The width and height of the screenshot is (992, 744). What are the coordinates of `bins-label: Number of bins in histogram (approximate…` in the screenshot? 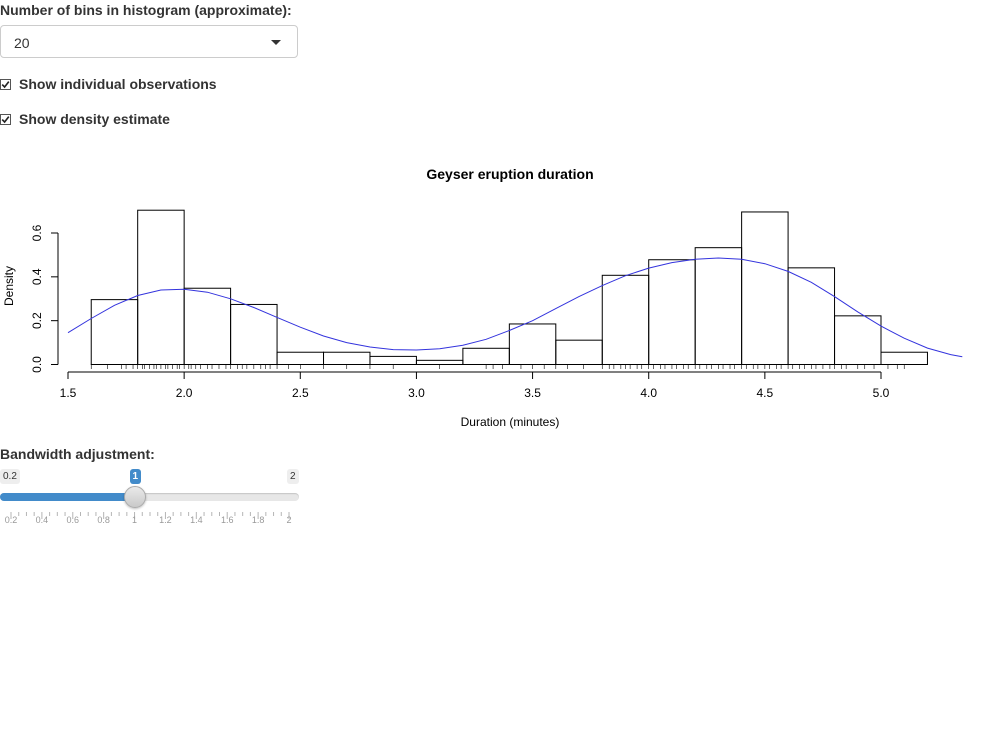 It's located at (146, 10).